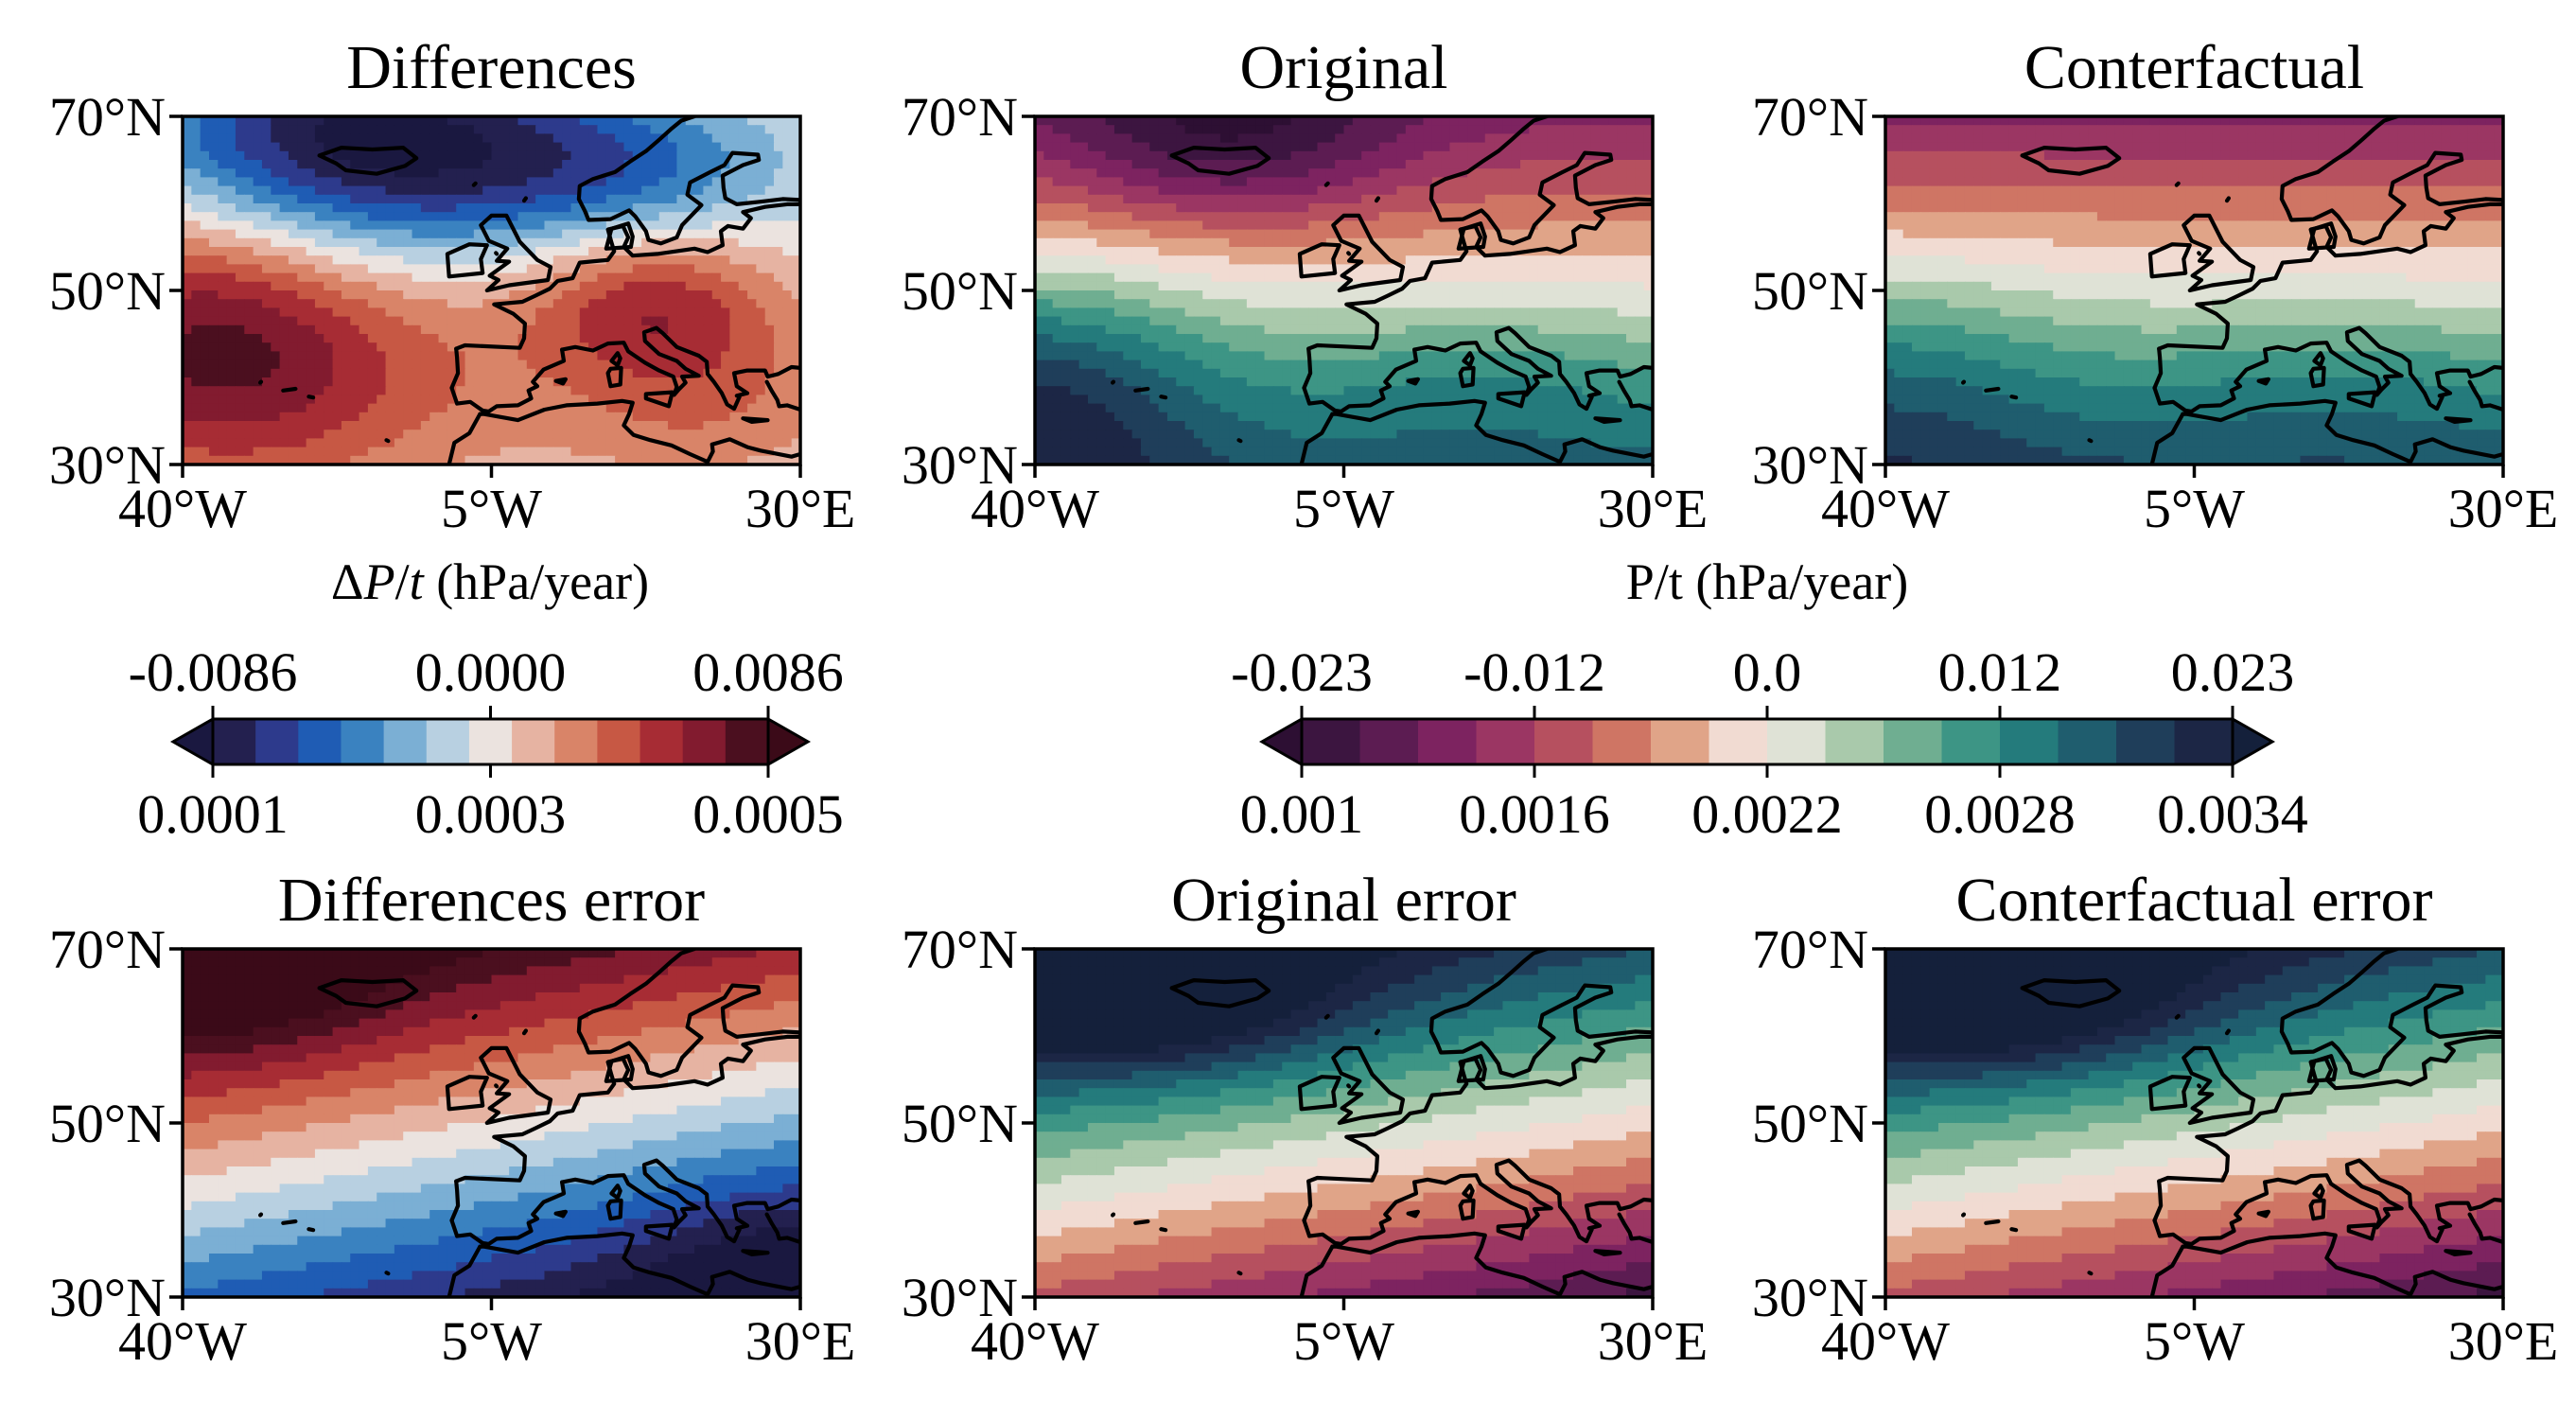 The height and width of the screenshot is (1403, 2576). I want to click on colorbar-top-tick-label: 0.0000, so click(491, 672).